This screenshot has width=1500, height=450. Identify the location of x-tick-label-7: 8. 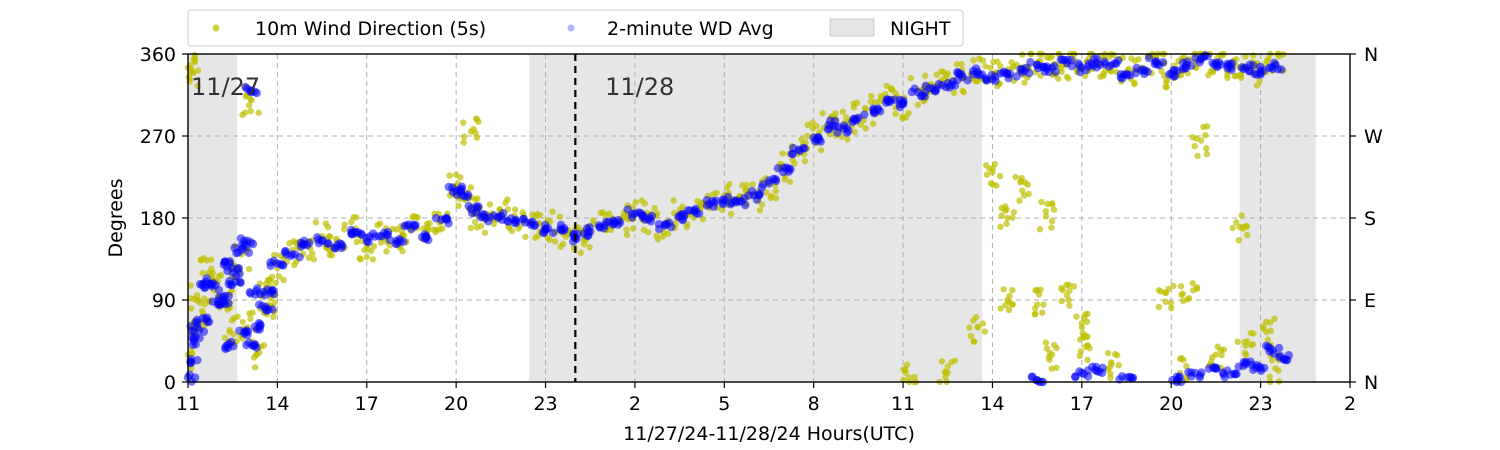
(814, 404).